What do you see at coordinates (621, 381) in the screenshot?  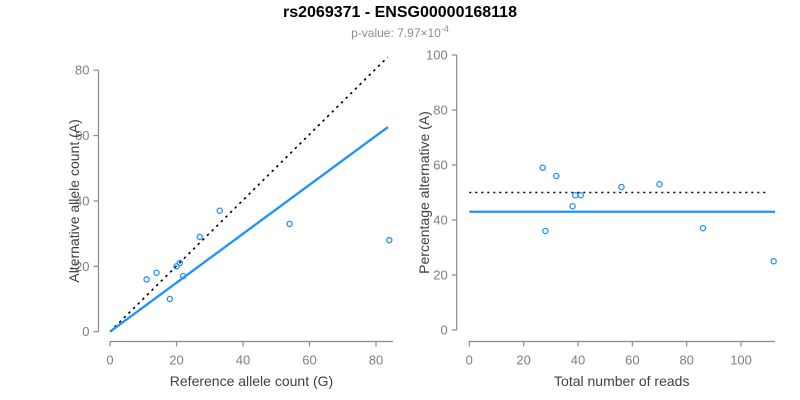 I see `x-axis-title: Total number of reads` at bounding box center [621, 381].